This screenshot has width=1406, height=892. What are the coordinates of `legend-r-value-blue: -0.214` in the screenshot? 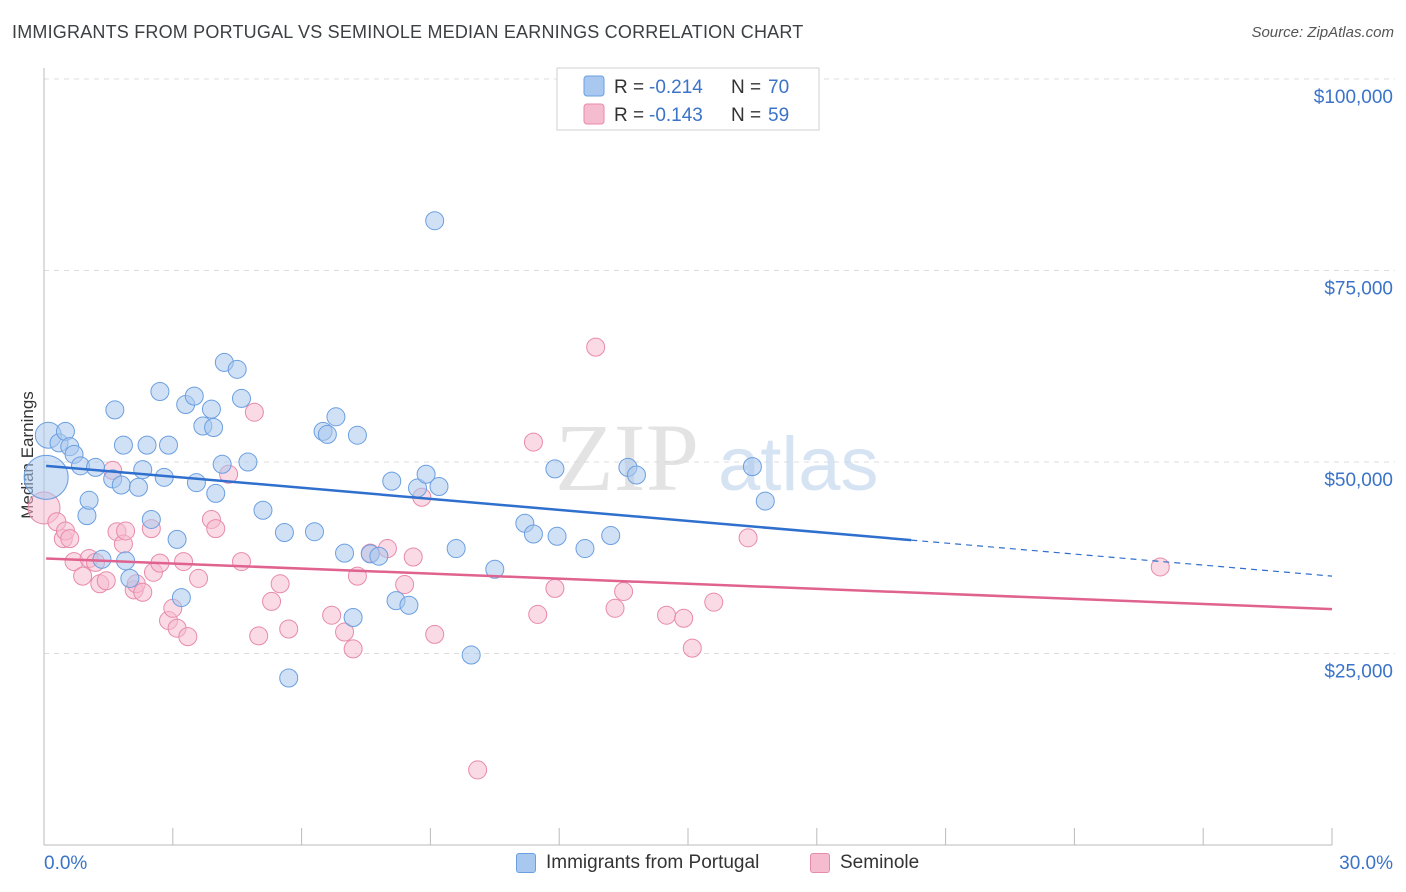 It's located at (676, 87).